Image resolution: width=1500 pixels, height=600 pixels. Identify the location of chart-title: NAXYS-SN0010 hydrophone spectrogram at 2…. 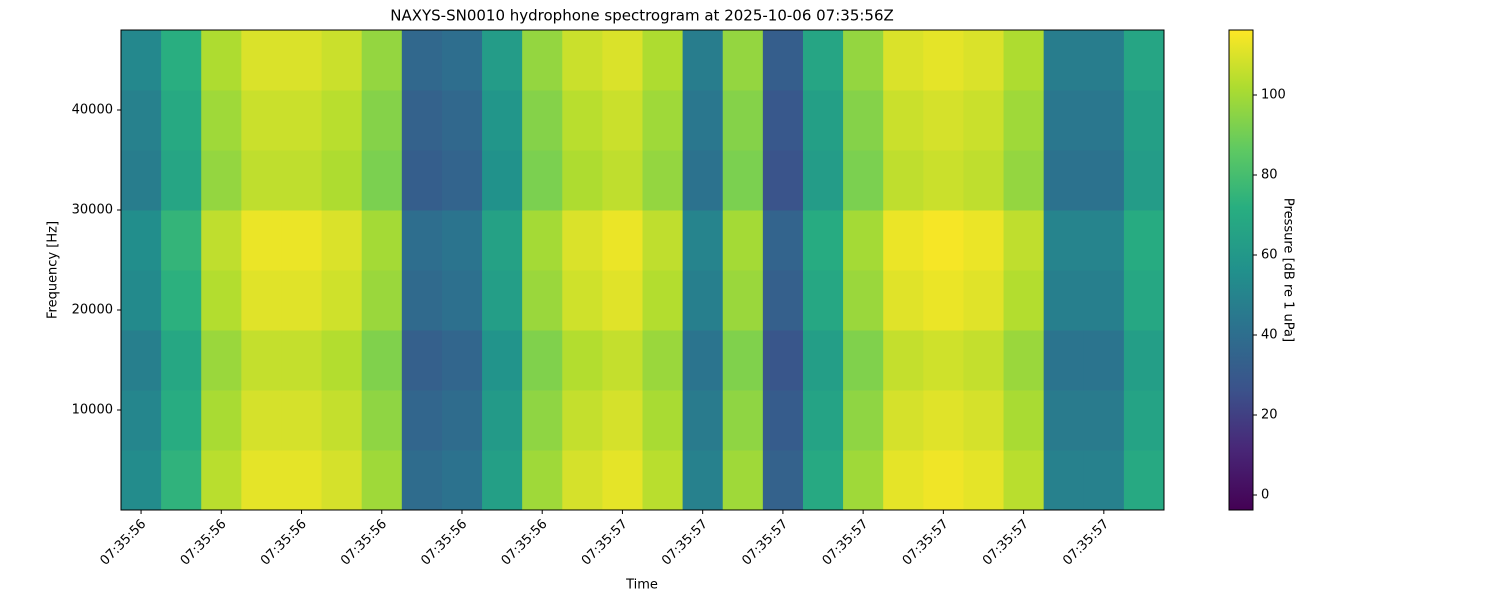
(642, 16).